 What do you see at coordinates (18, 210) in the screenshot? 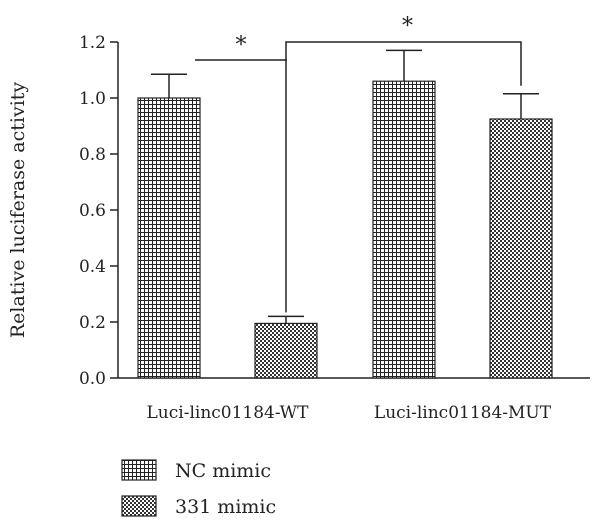
I see `y-axis-label: Relative luciferase activity` at bounding box center [18, 210].